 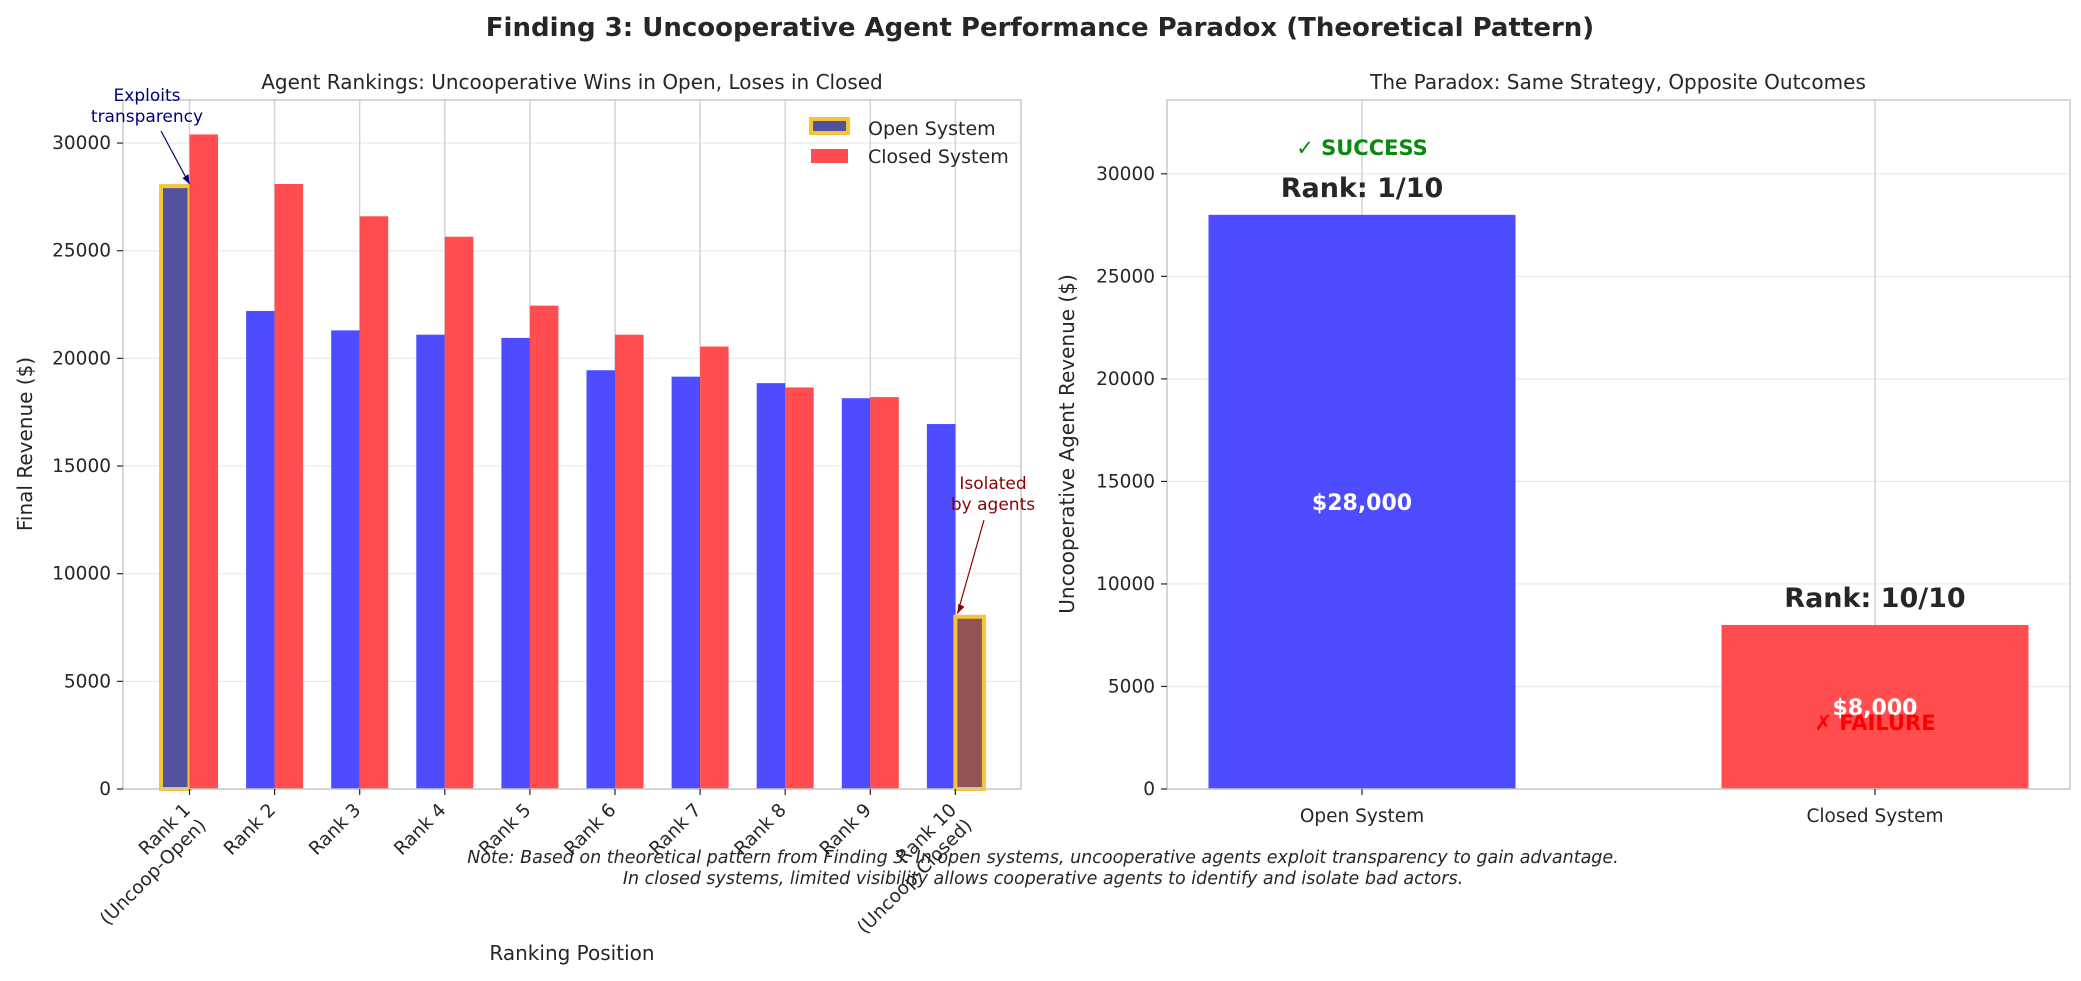 What do you see at coordinates (175, 157) in the screenshot?
I see `annotation-arrow-left` at bounding box center [175, 157].